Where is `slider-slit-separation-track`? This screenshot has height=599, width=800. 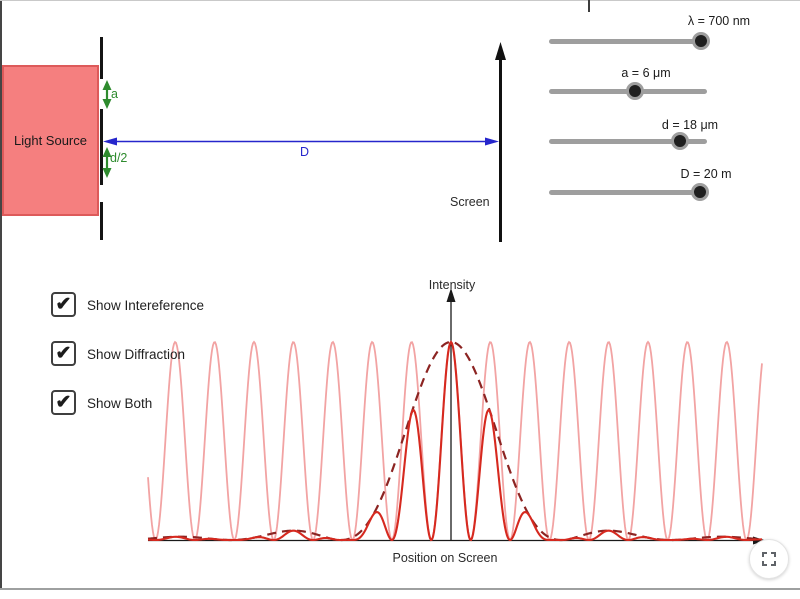 slider-slit-separation-track is located at coordinates (628, 141).